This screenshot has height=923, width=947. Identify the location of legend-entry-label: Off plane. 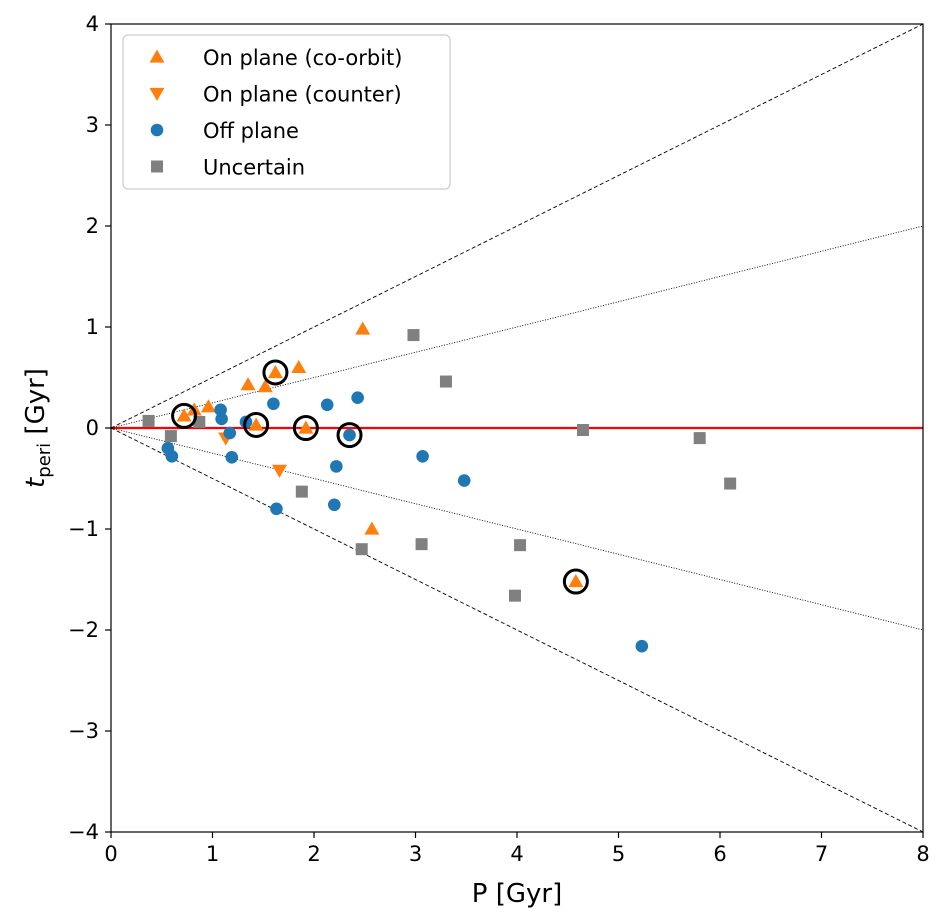
(251, 131).